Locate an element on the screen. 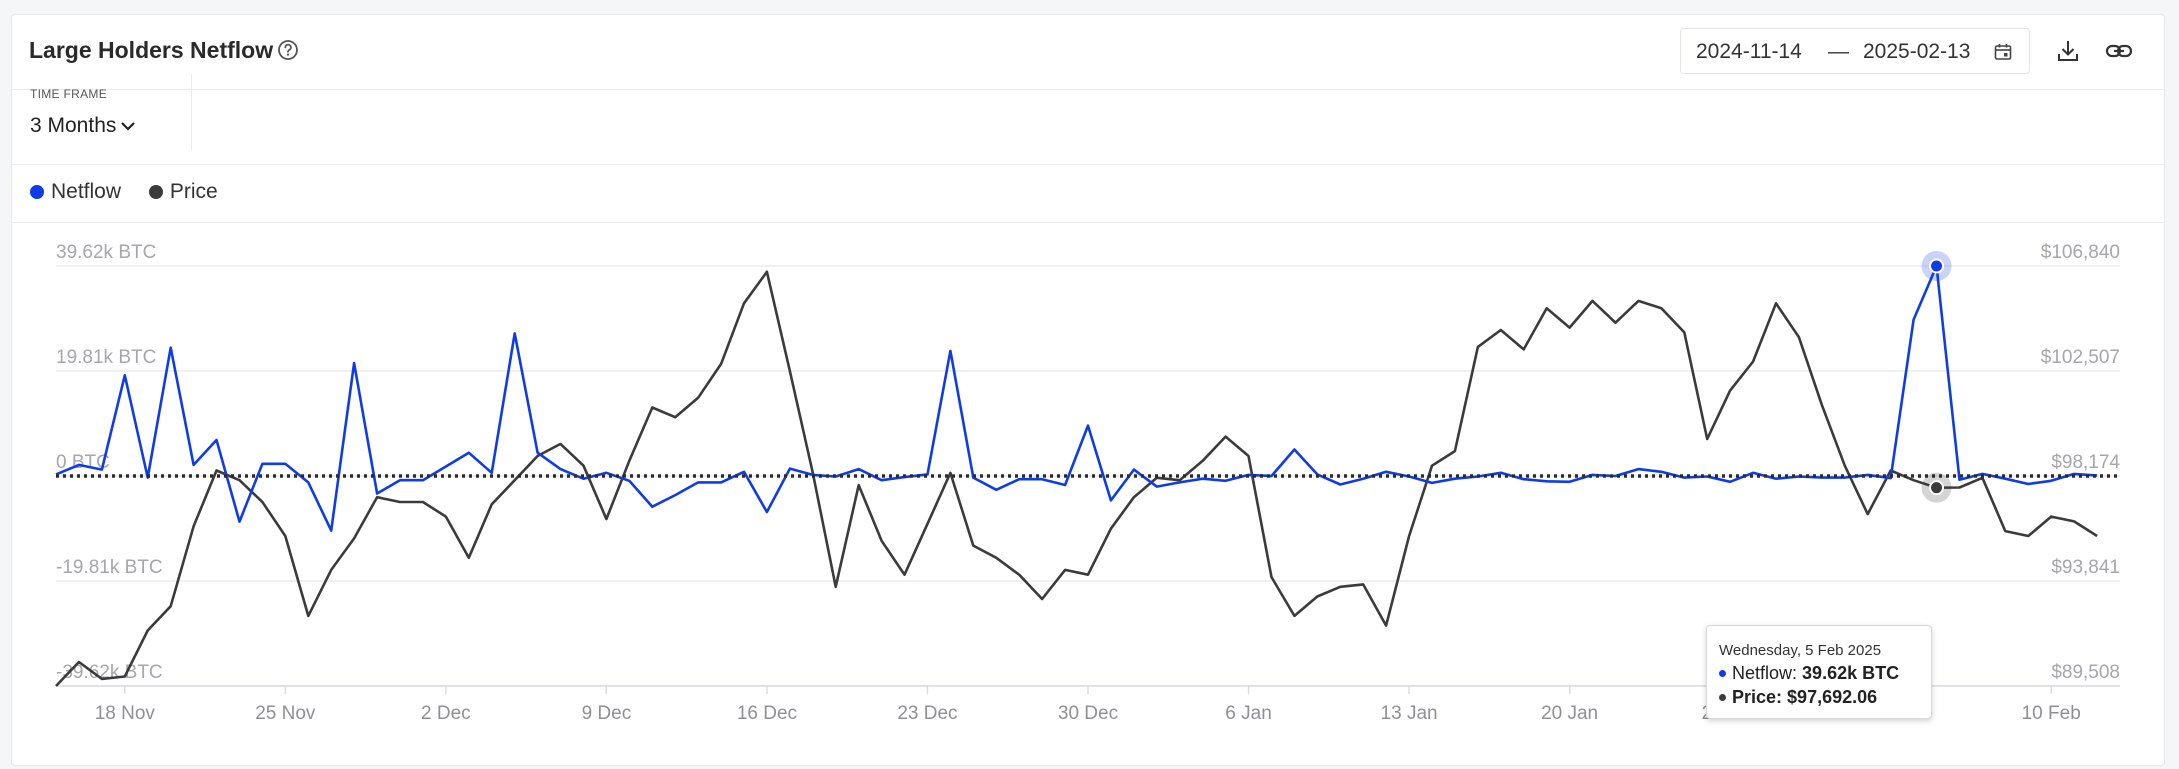  tooltip-price: Price: $97,692.06 is located at coordinates (1798, 697).